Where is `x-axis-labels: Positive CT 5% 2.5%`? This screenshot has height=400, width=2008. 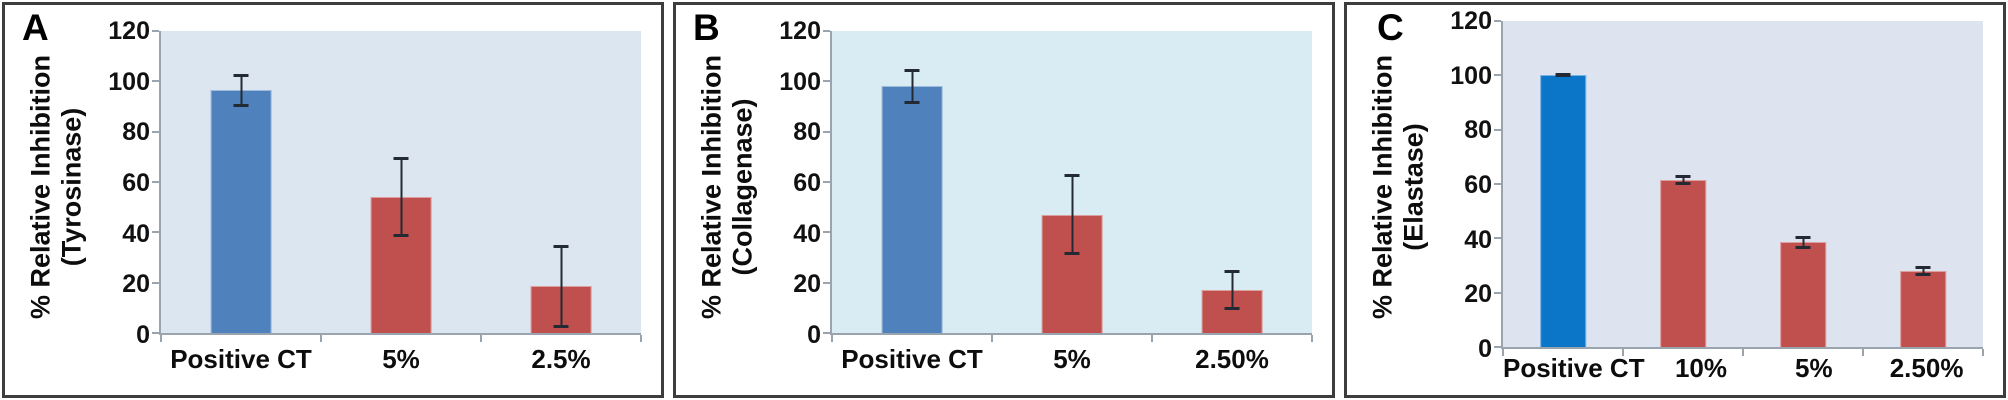
x-axis-labels: Positive CT 5% 2.5% is located at coordinates (401, 359).